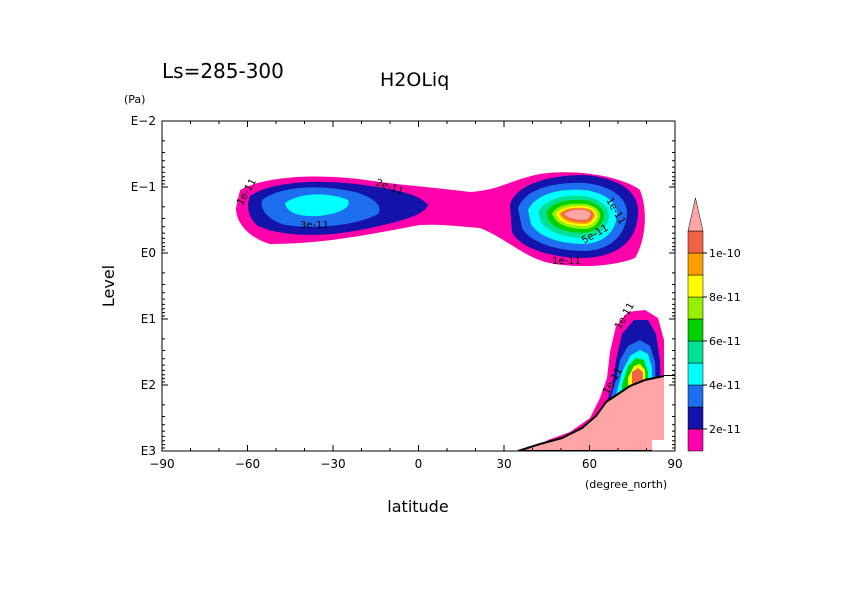 This screenshot has height=595, width=842. I want to click on colorbar-tick-label: 6e-11, so click(725, 341).